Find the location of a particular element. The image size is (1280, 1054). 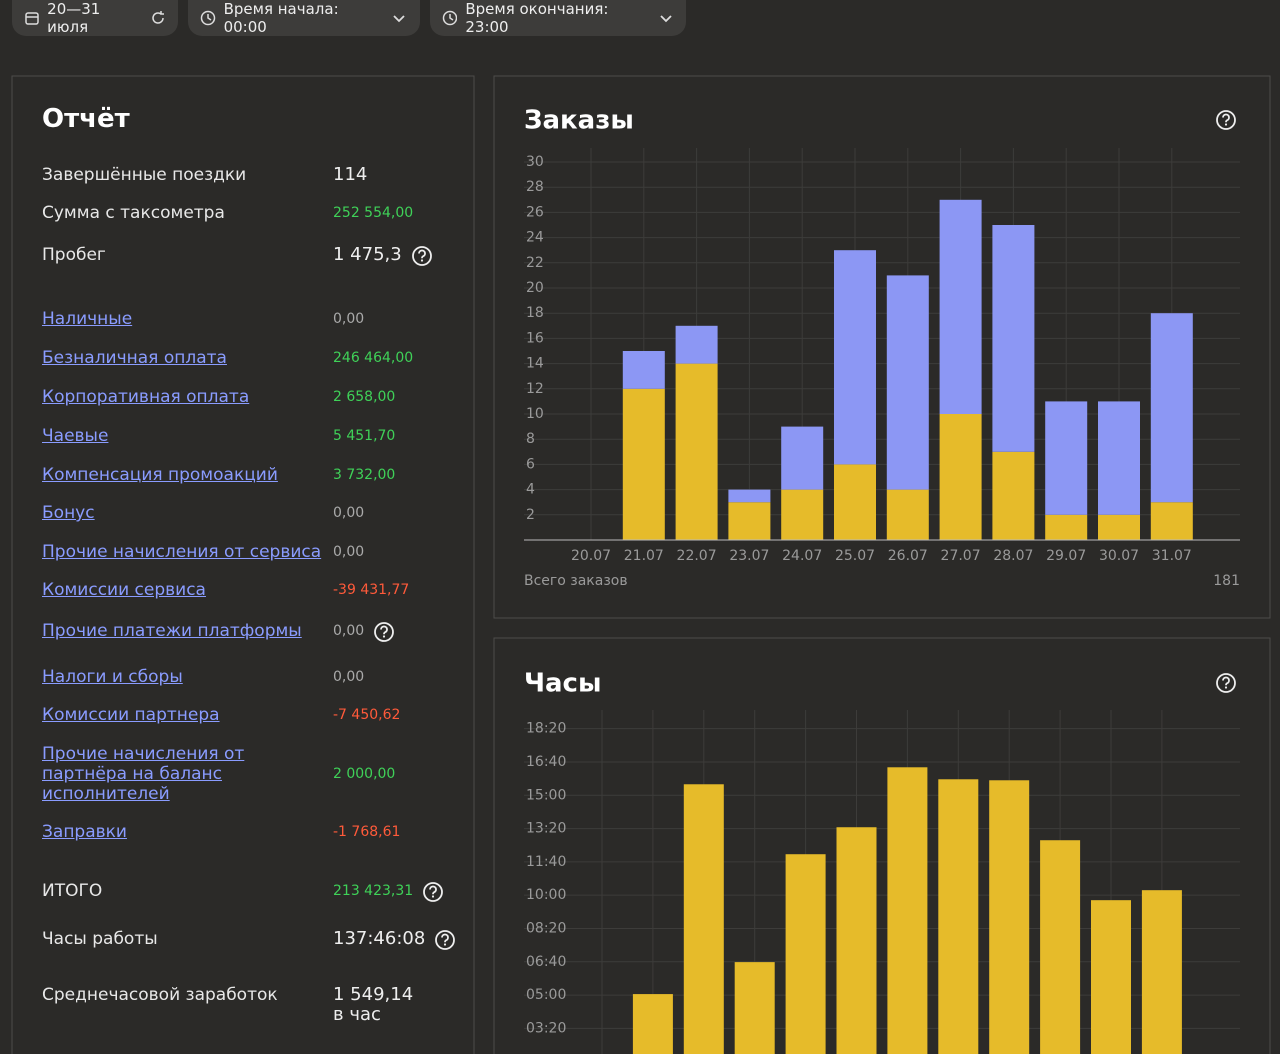

calendar-icon is located at coordinates (32, 18).